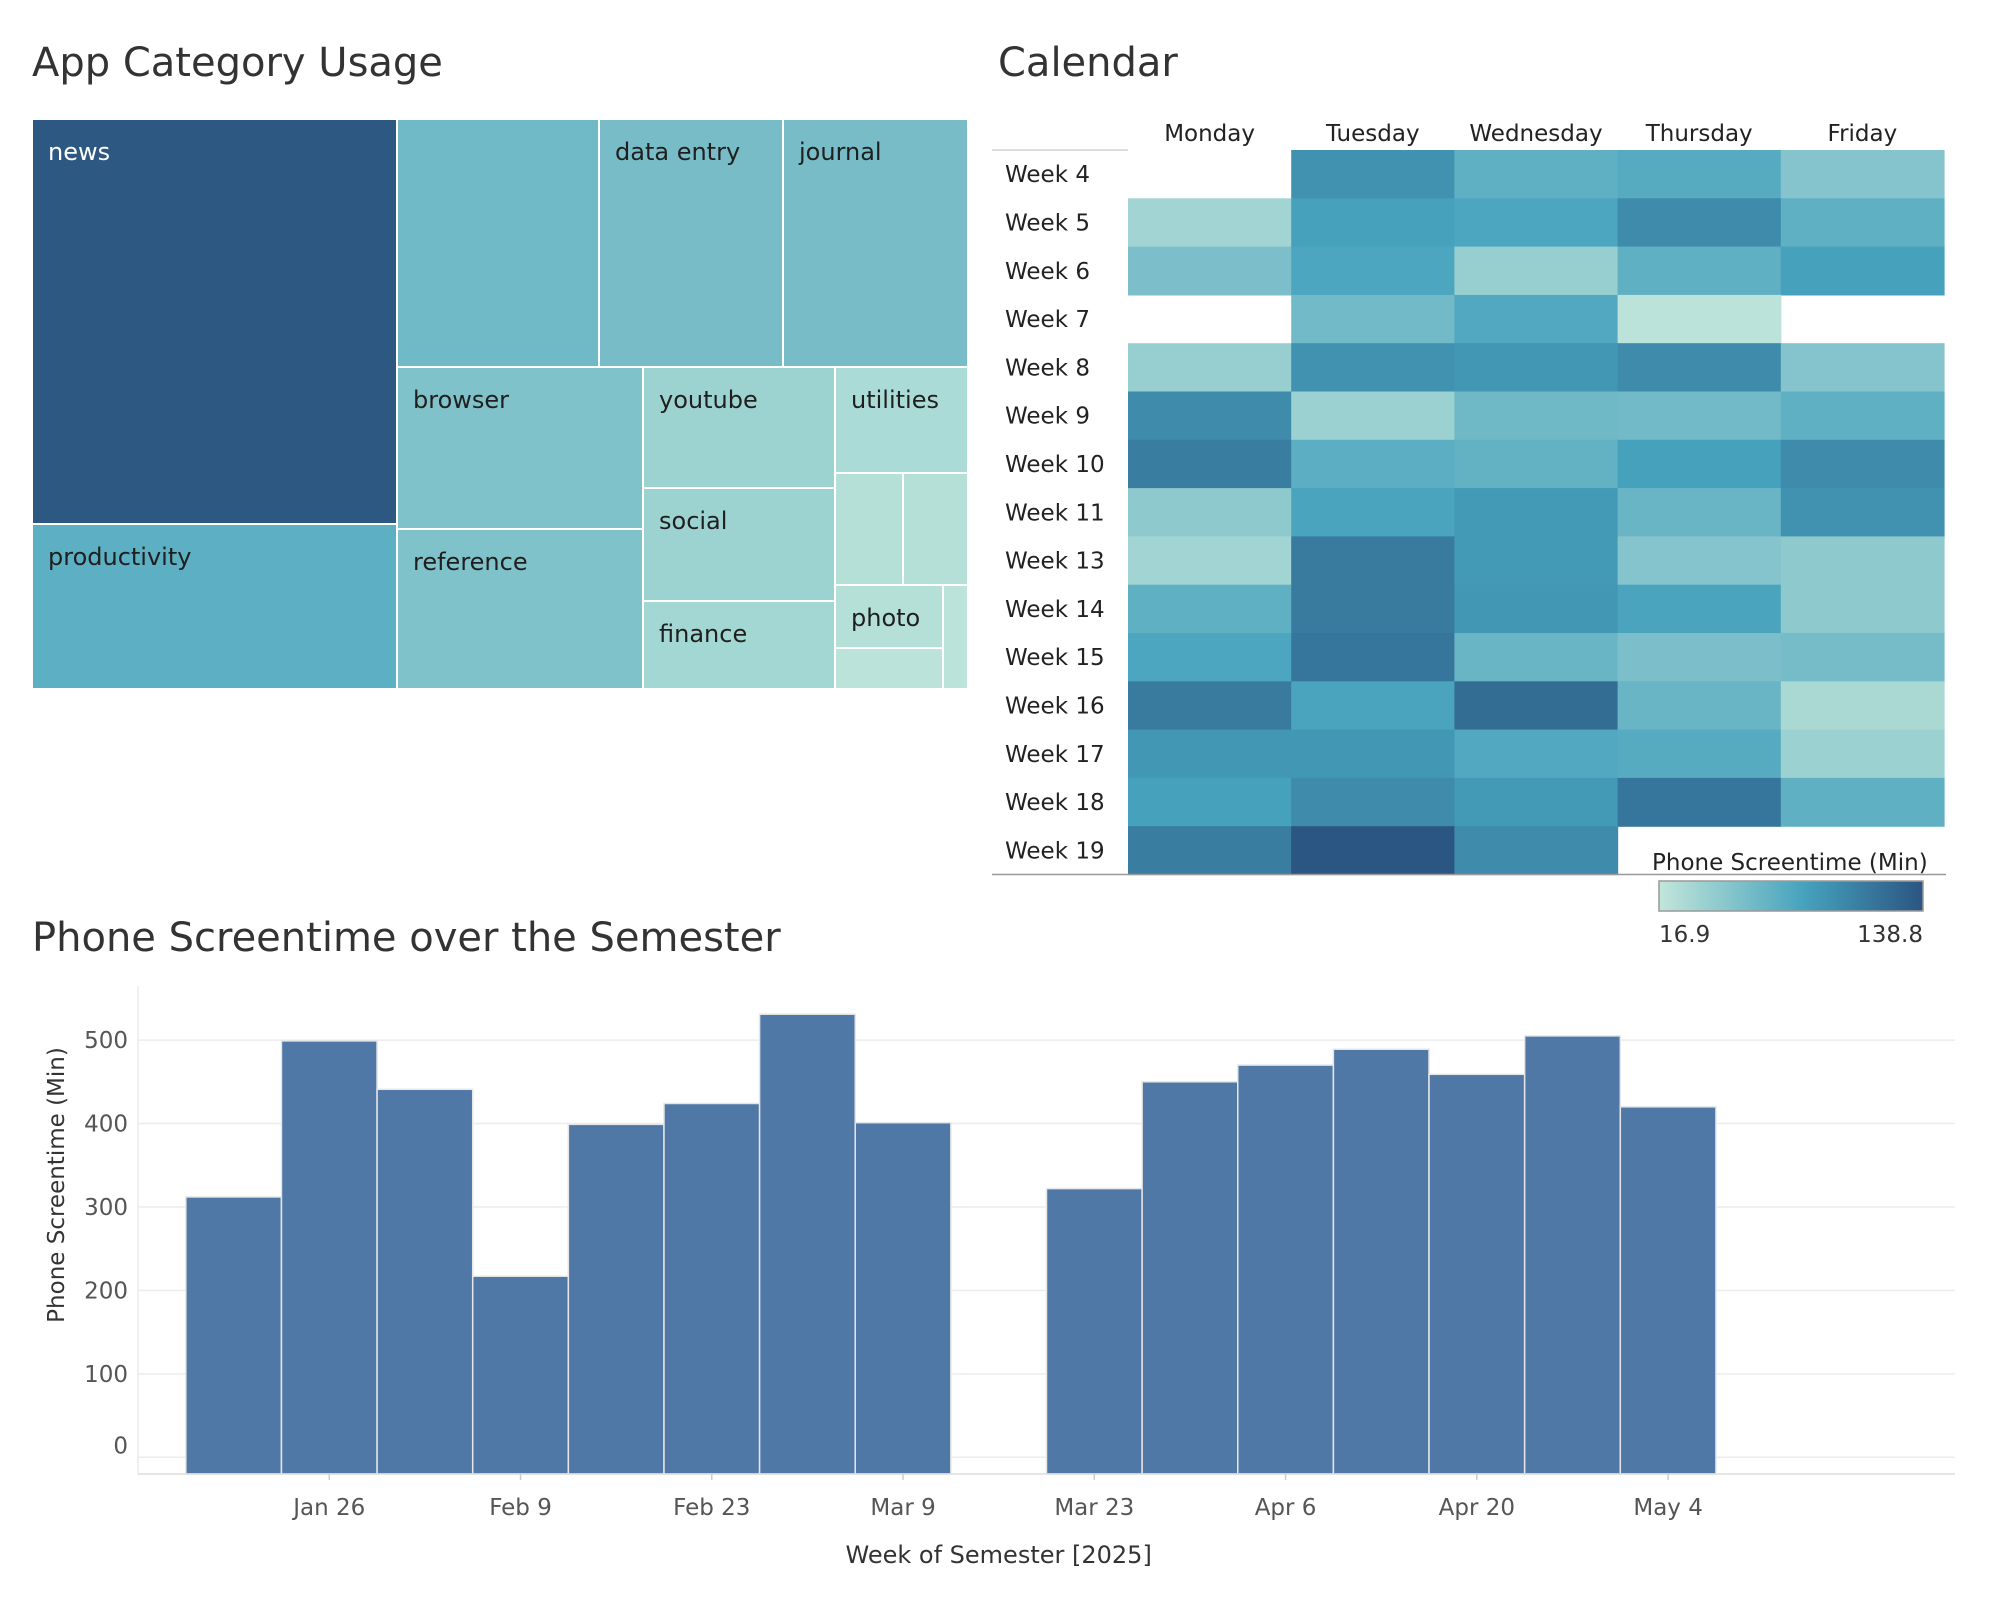 Image resolution: width=2000 pixels, height=1600 pixels. I want to click on treemap-tile: productivity, so click(214, 606).